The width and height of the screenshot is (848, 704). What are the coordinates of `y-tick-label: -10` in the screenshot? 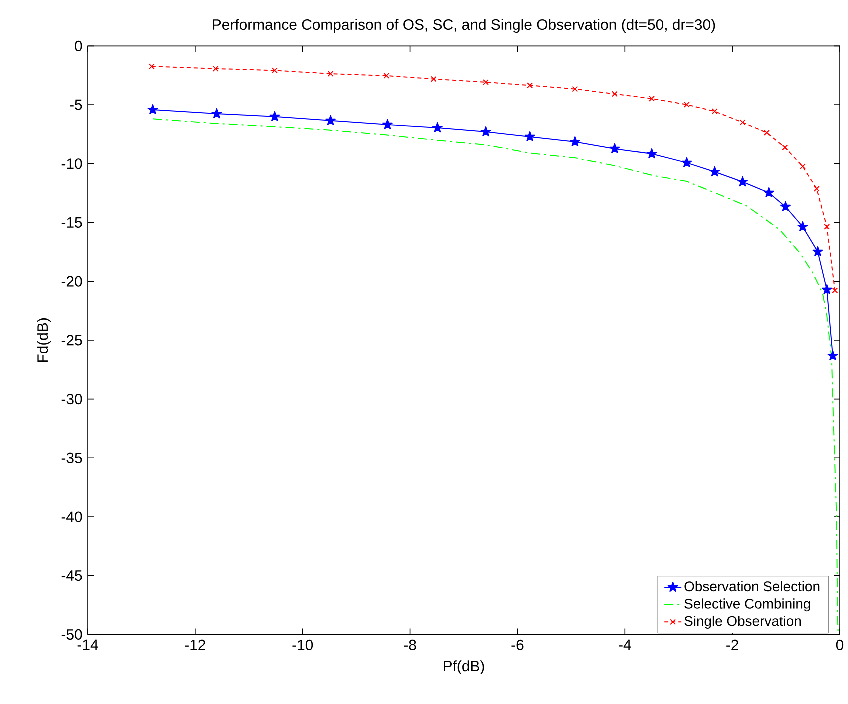 It's located at (72, 164).